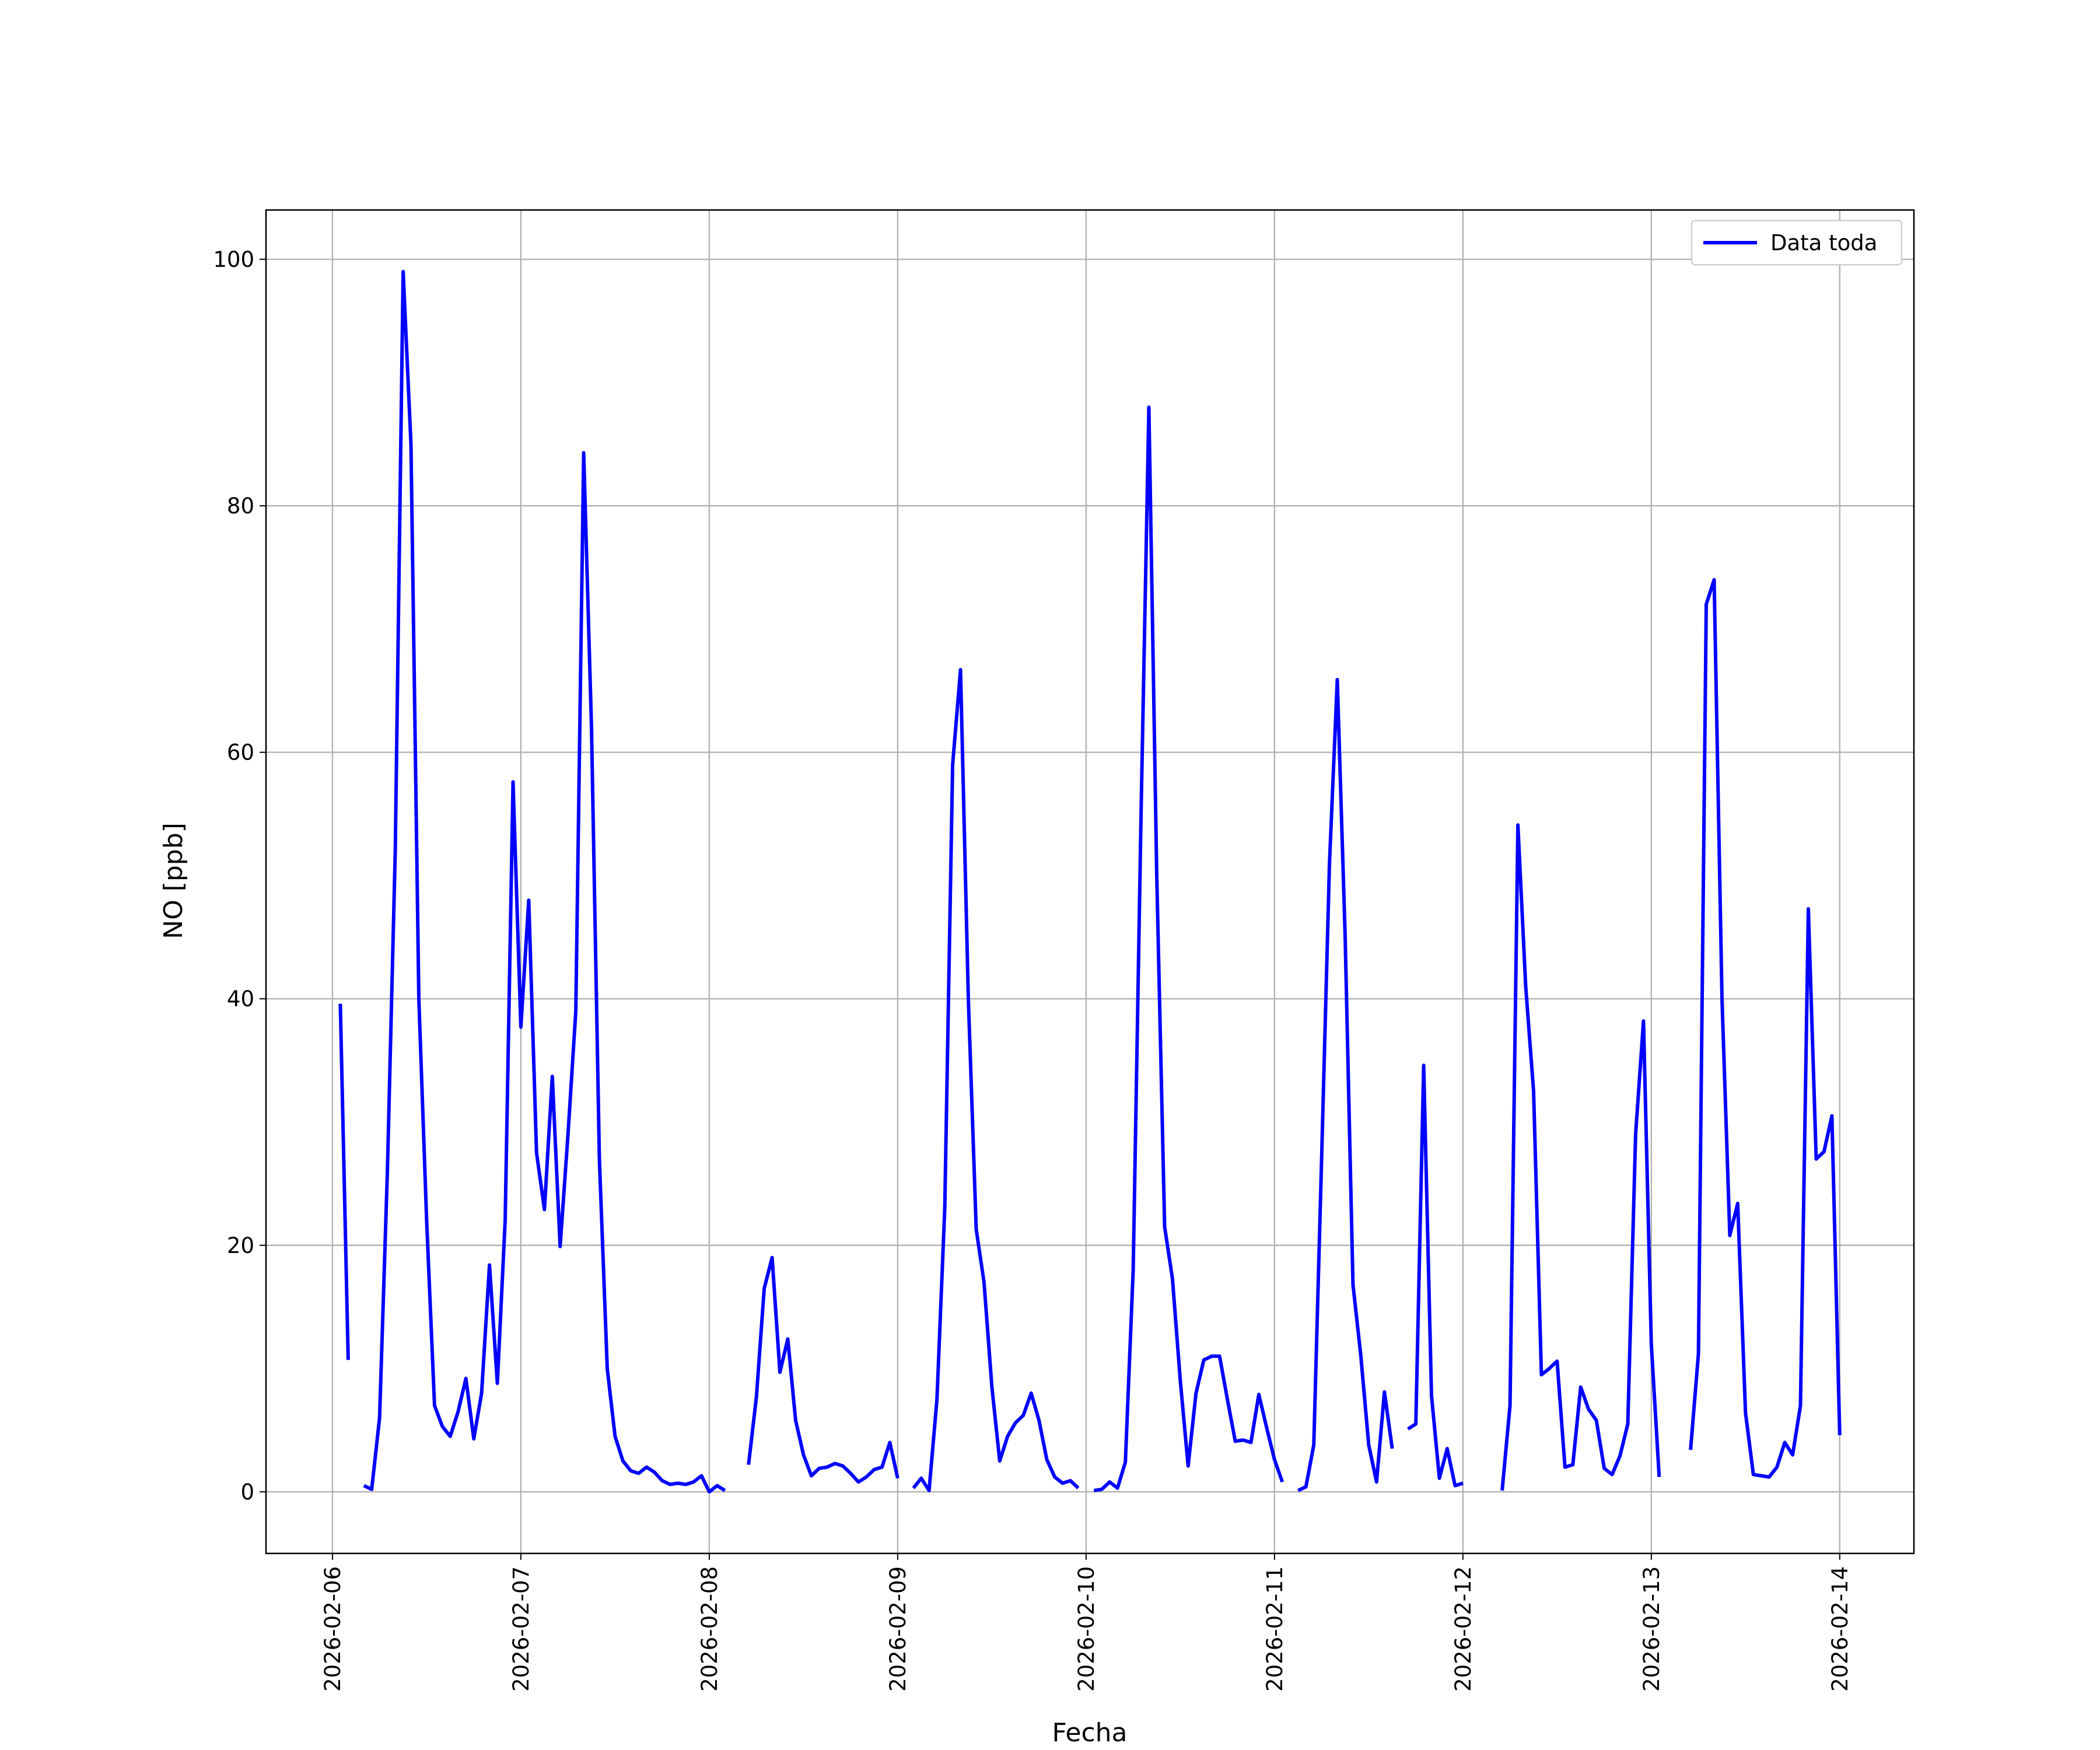  Describe the element at coordinates (173, 880) in the screenshot. I see `y-axis-label: NO [ppb]` at that location.